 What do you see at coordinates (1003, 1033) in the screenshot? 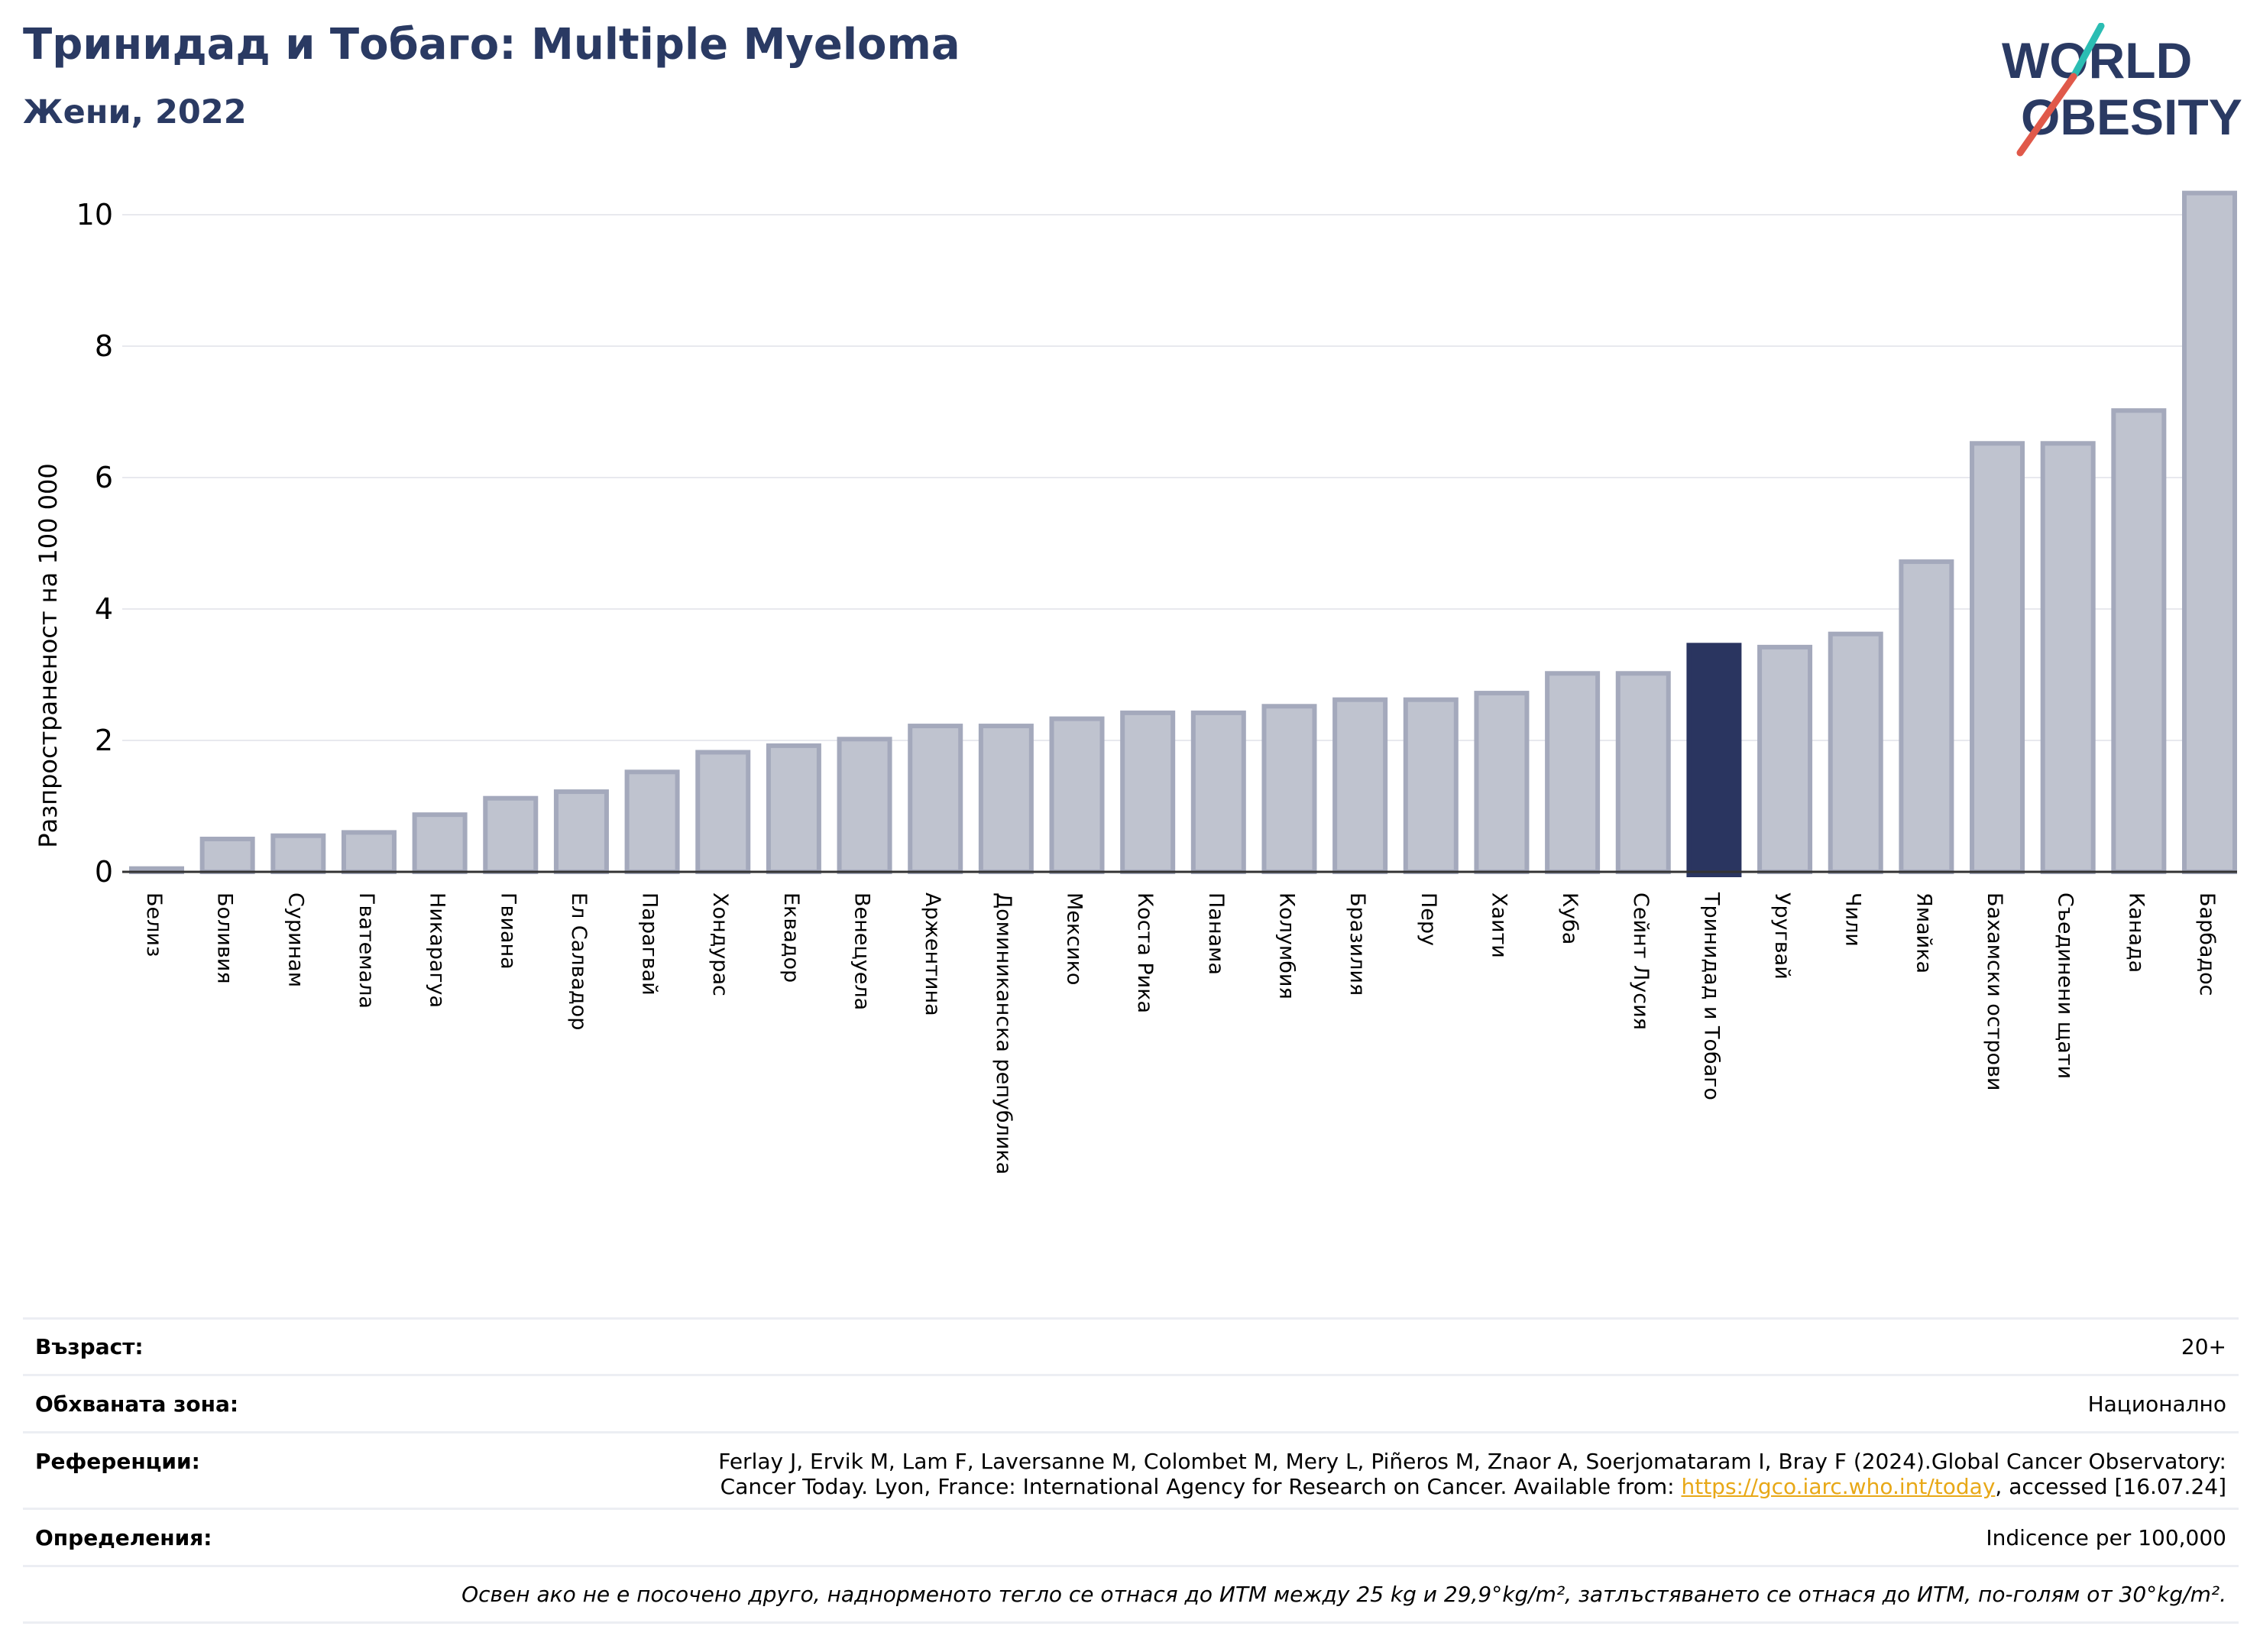
I see `x-tick-label: Доминиканска република` at bounding box center [1003, 1033].